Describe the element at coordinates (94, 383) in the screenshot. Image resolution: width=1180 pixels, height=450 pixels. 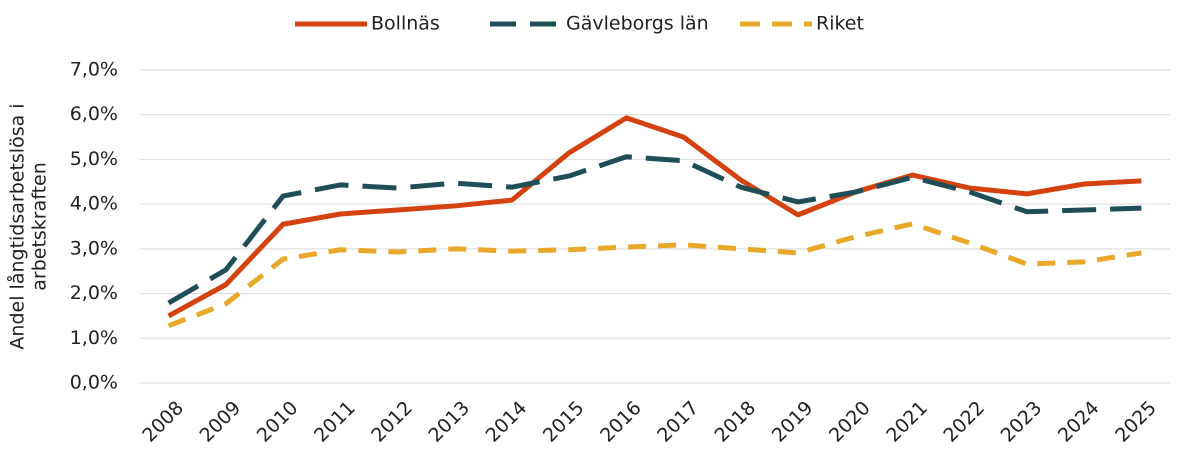
I see `y-tick-label: 0,0%` at that location.